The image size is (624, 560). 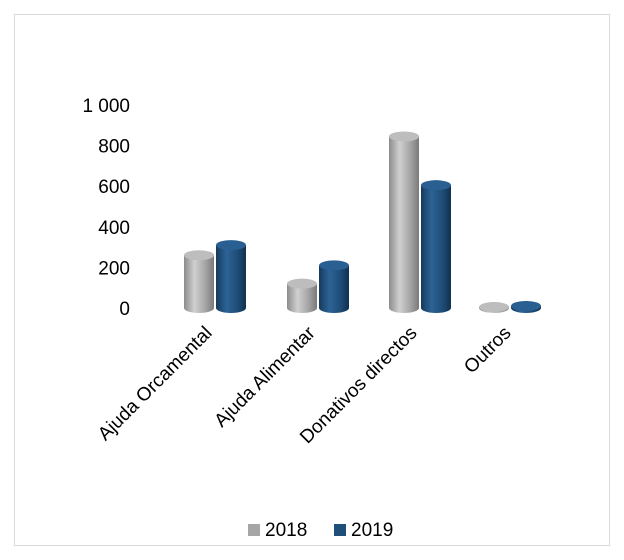 I want to click on legend-swatch-2019, so click(x=340, y=530).